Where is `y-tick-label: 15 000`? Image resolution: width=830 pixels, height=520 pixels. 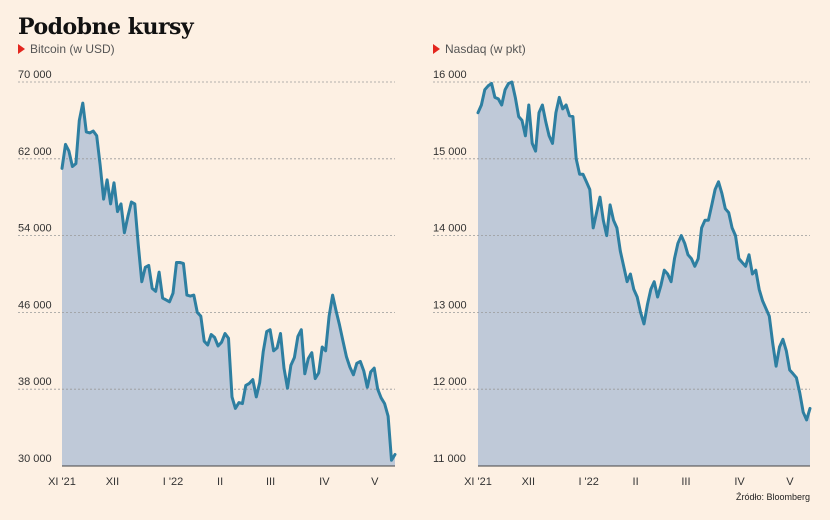 y-tick-label: 15 000 is located at coordinates (450, 152).